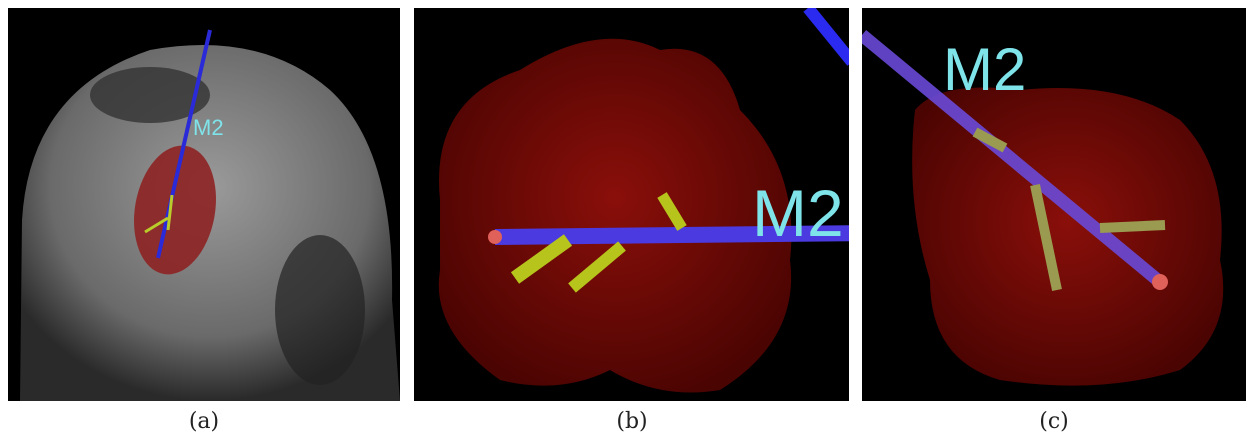 The image size is (1252, 441). Describe the element at coordinates (204, 421) in the screenshot. I see `caption: (a)` at that location.